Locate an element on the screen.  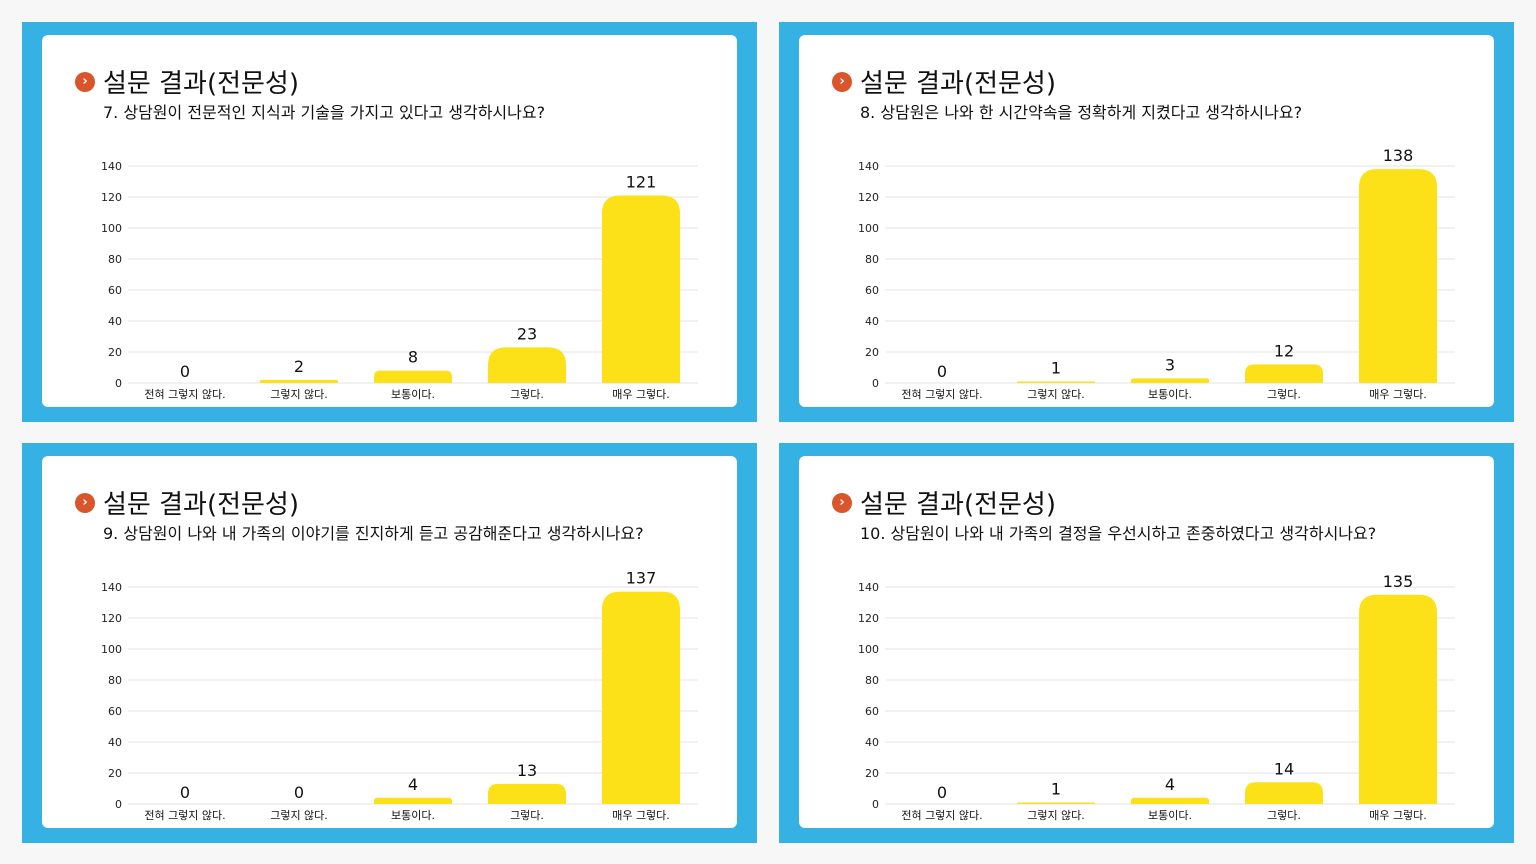
data-label: 3 is located at coordinates (1170, 364).